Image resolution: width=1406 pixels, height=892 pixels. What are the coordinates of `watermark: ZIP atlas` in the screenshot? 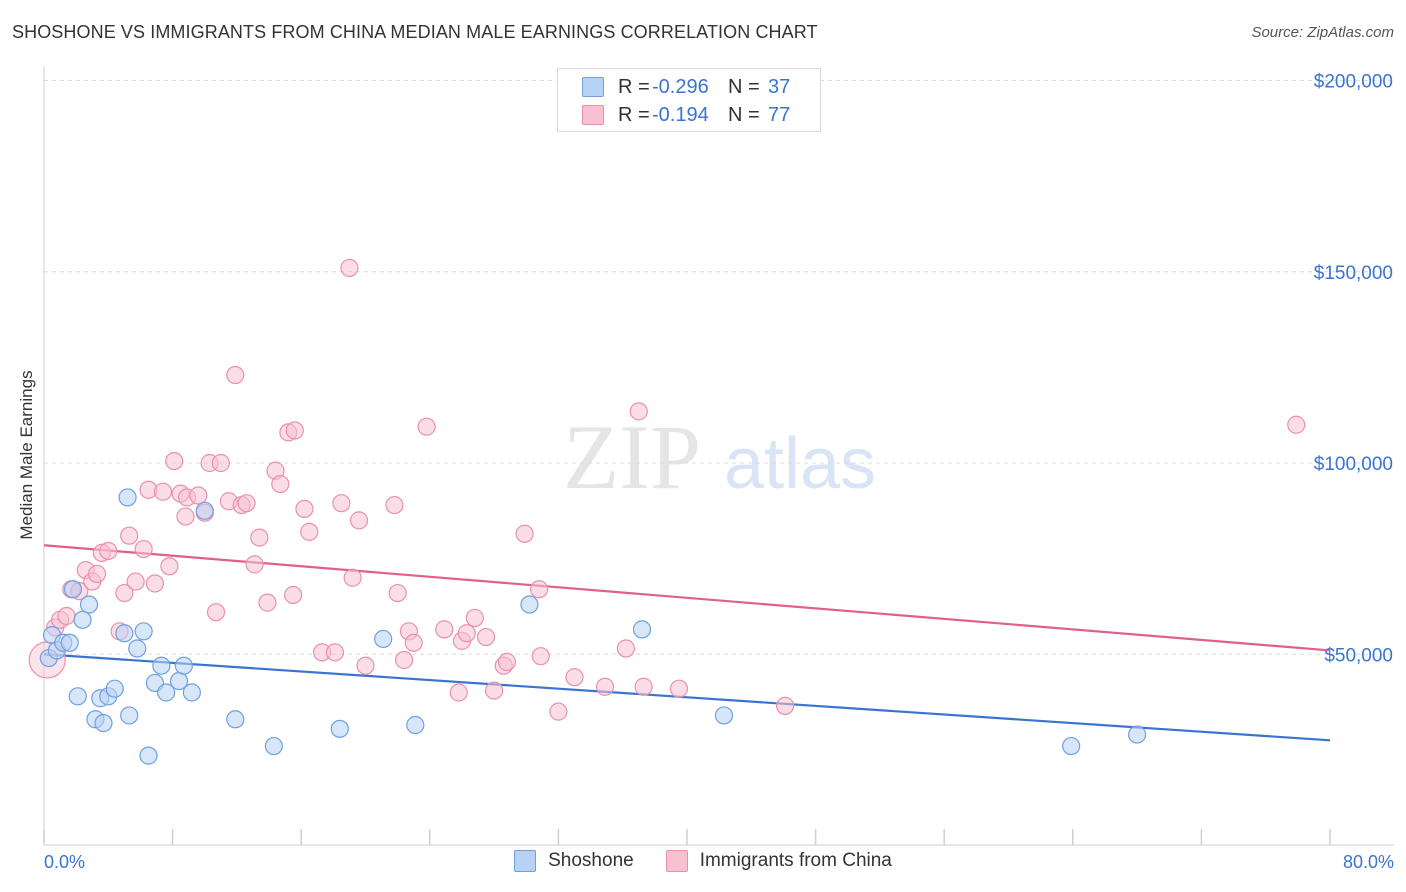 It's located at (719, 457).